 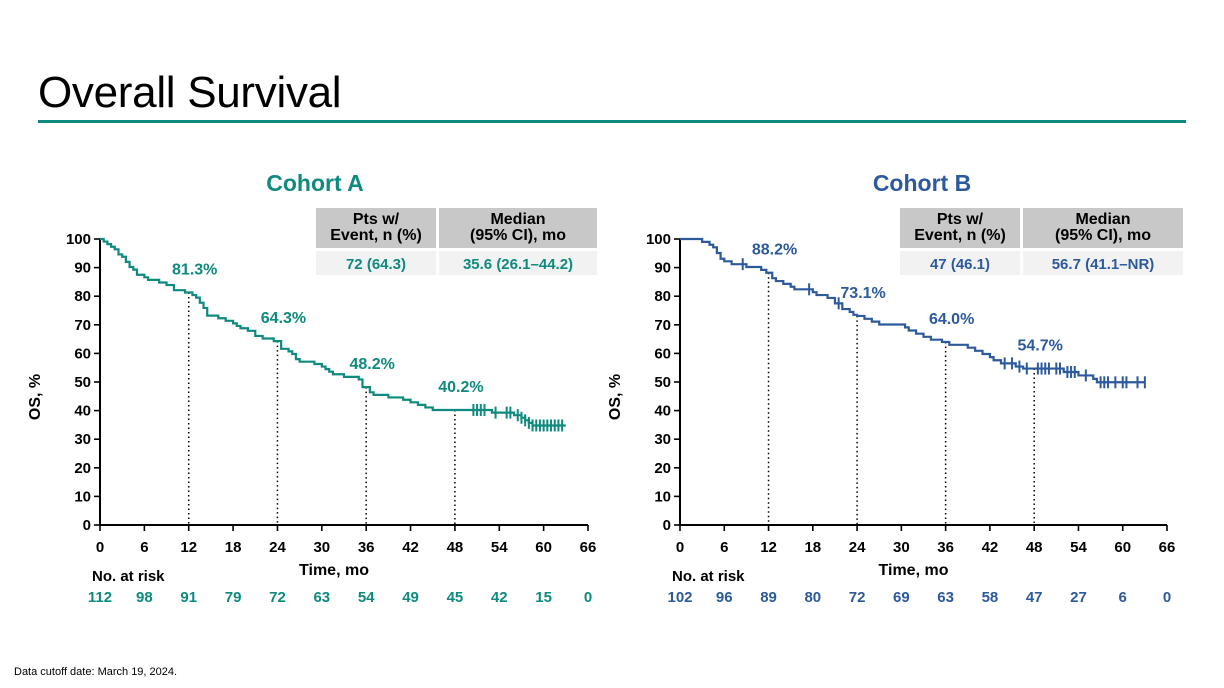 What do you see at coordinates (283, 318) in the screenshot?
I see `landmark-label: 64.3%` at bounding box center [283, 318].